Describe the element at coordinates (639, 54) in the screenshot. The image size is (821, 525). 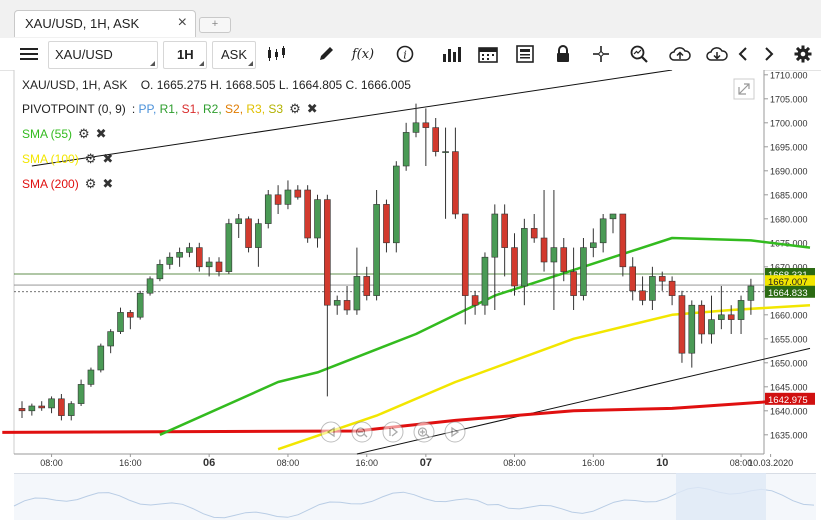
I see `zoom-icon` at that location.